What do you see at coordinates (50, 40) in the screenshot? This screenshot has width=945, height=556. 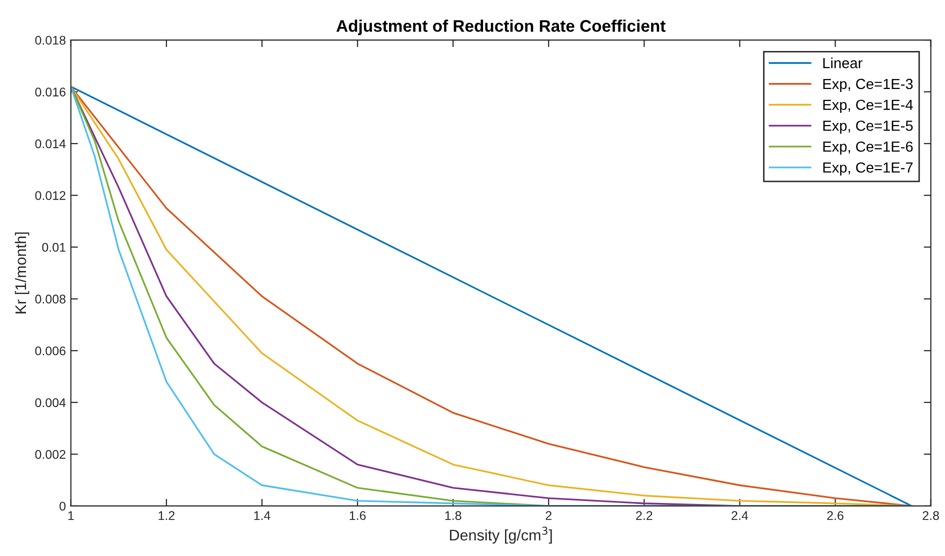 I see `y-tick-label: 0.018` at bounding box center [50, 40].